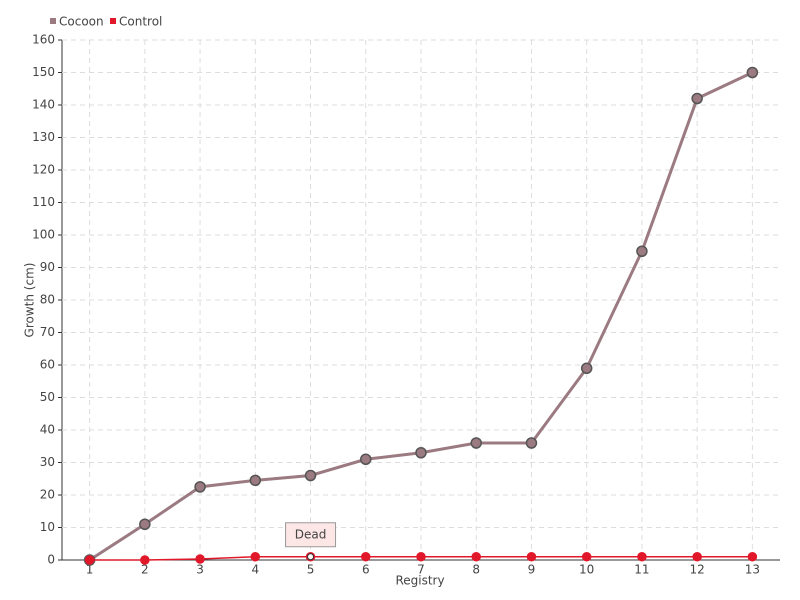 The image size is (800, 600). Describe the element at coordinates (532, 570) in the screenshot. I see `x-tick-label: 9` at that location.